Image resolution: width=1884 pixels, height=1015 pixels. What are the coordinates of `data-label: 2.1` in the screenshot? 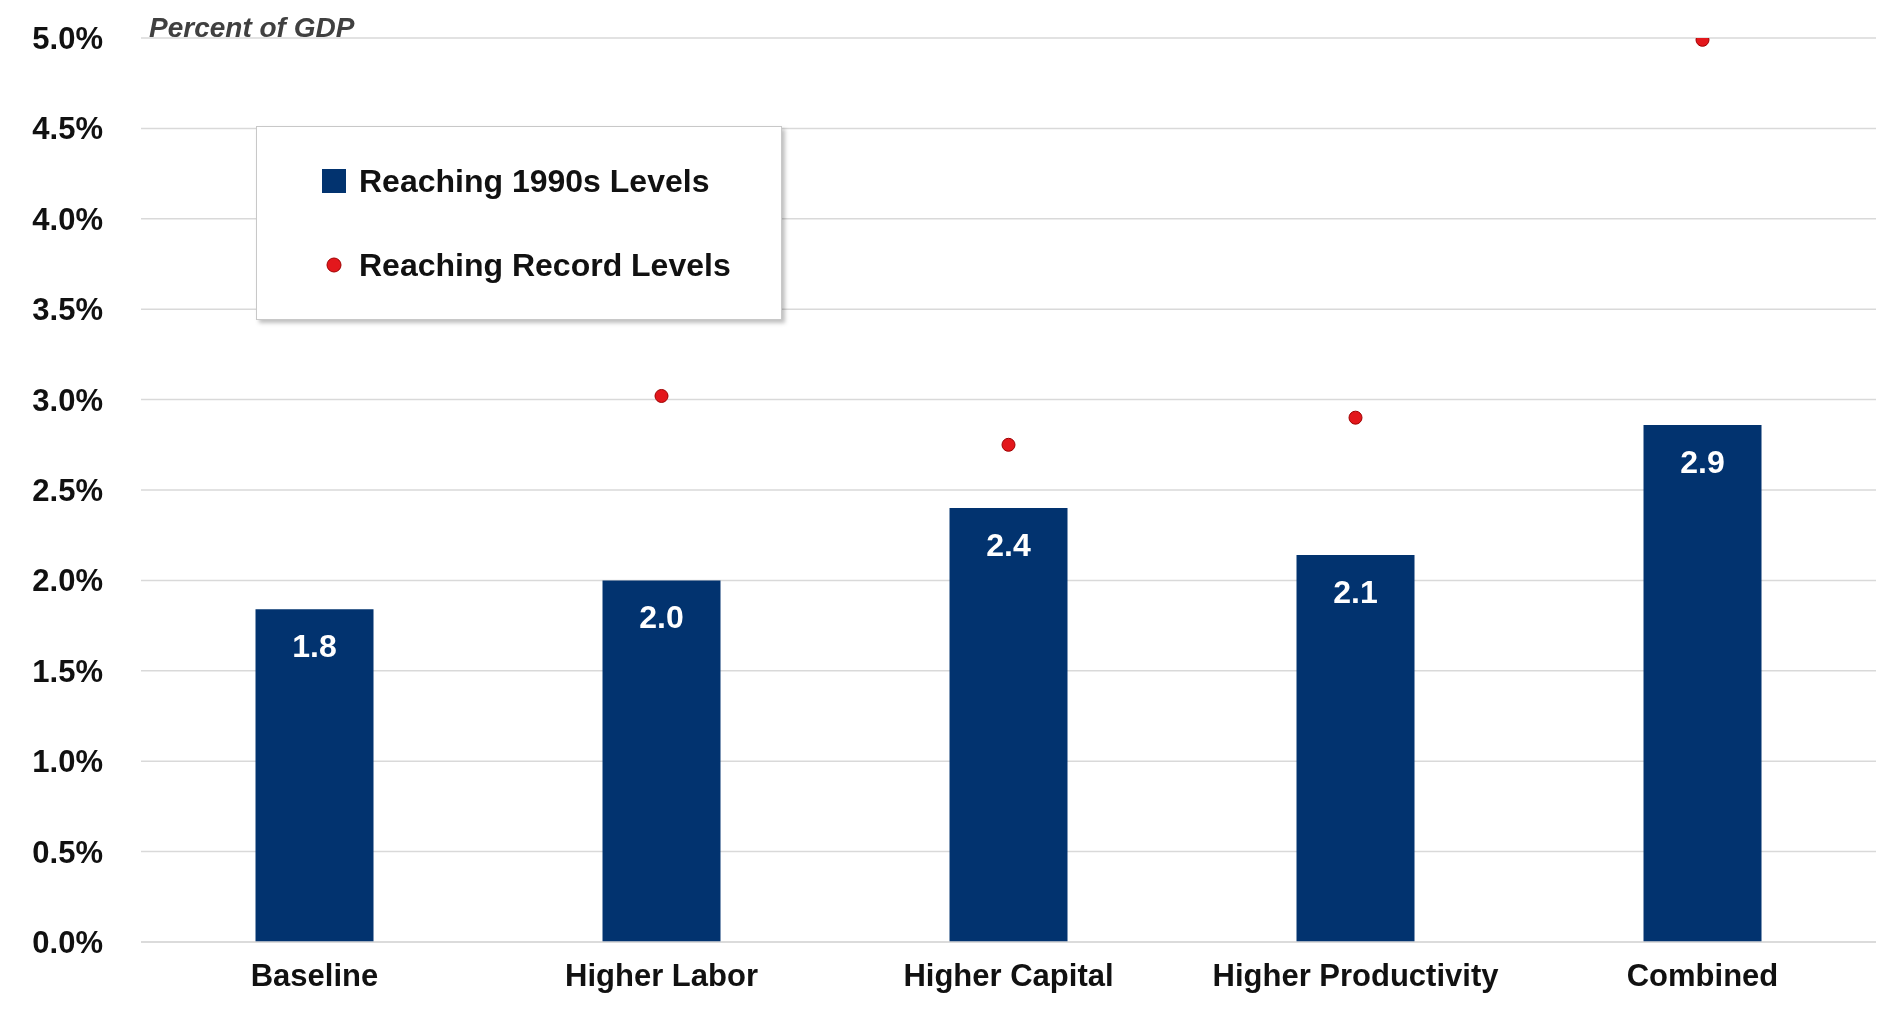 It's located at (1355, 592).